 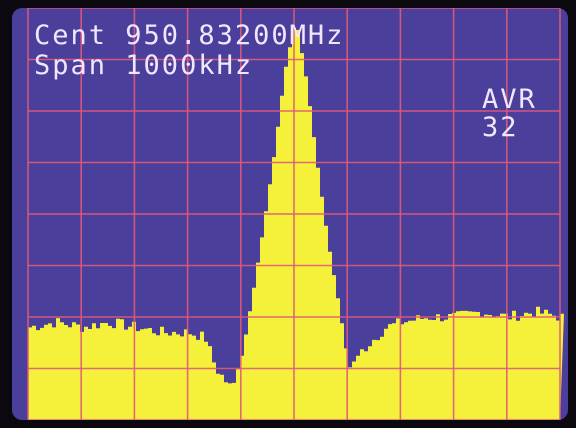 I want to click on averaging-count: 32, so click(x=500, y=127).